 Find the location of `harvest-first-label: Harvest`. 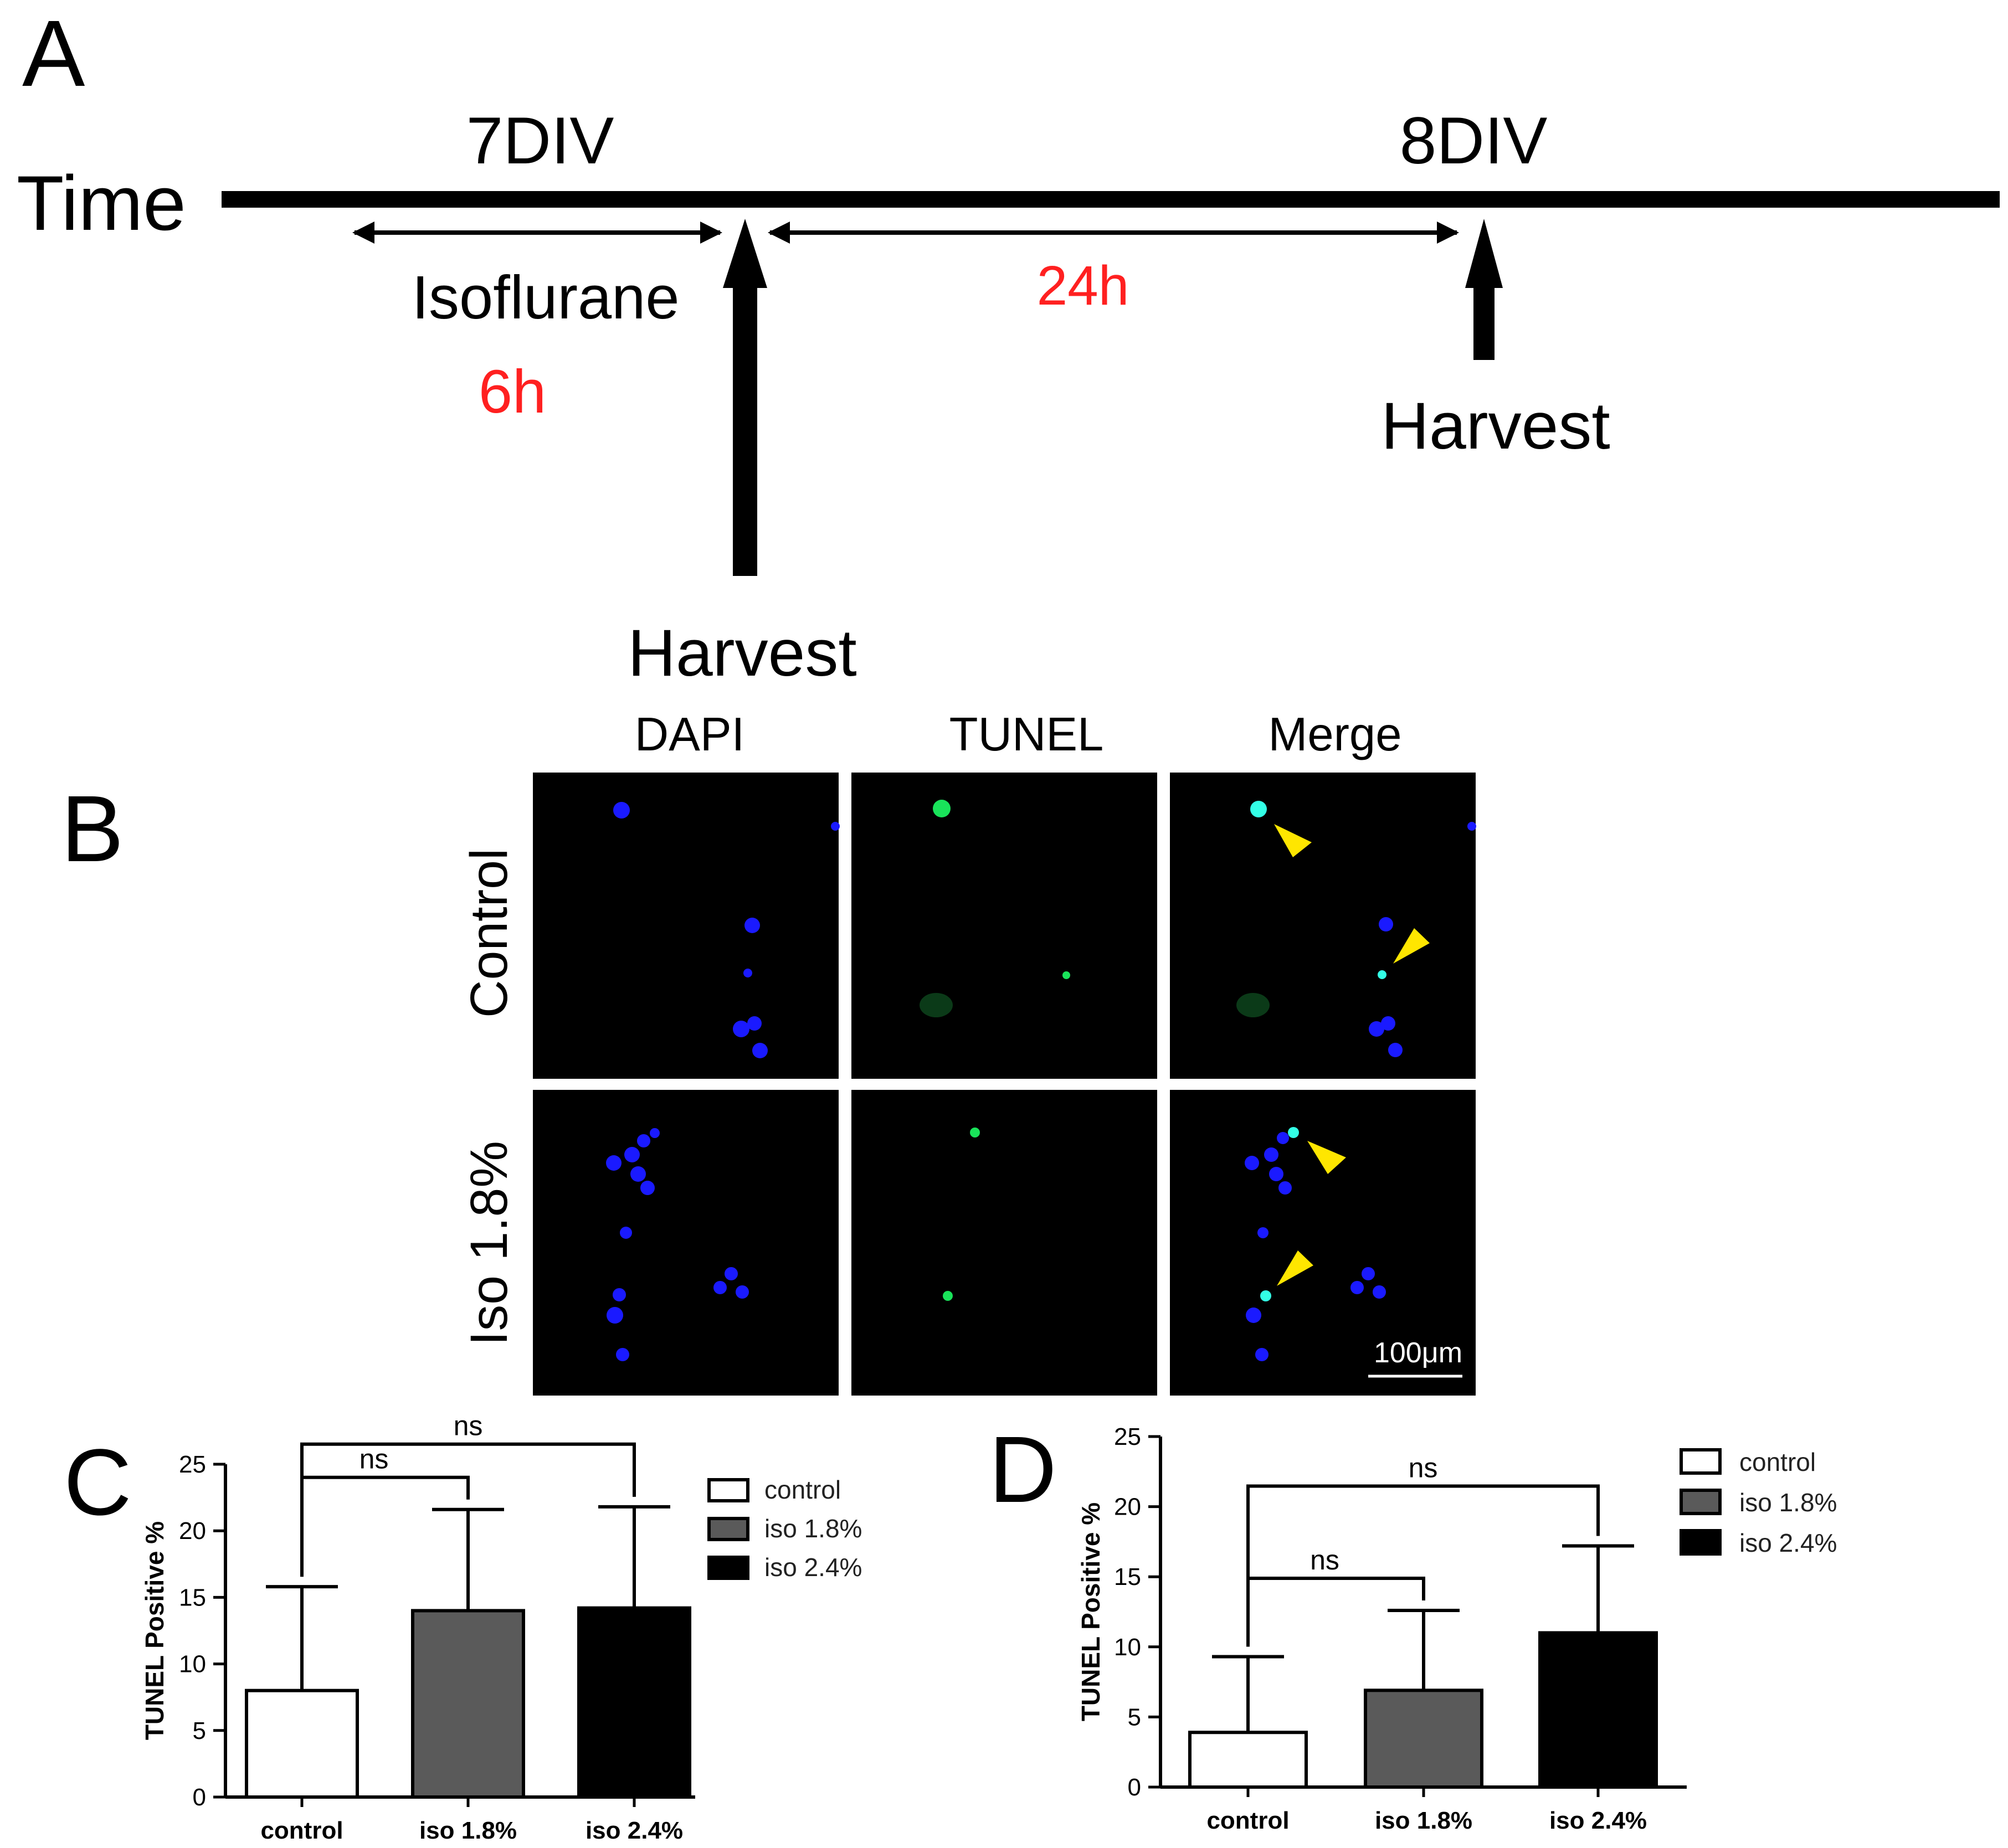

harvest-first-label: Harvest is located at coordinates (742, 653).